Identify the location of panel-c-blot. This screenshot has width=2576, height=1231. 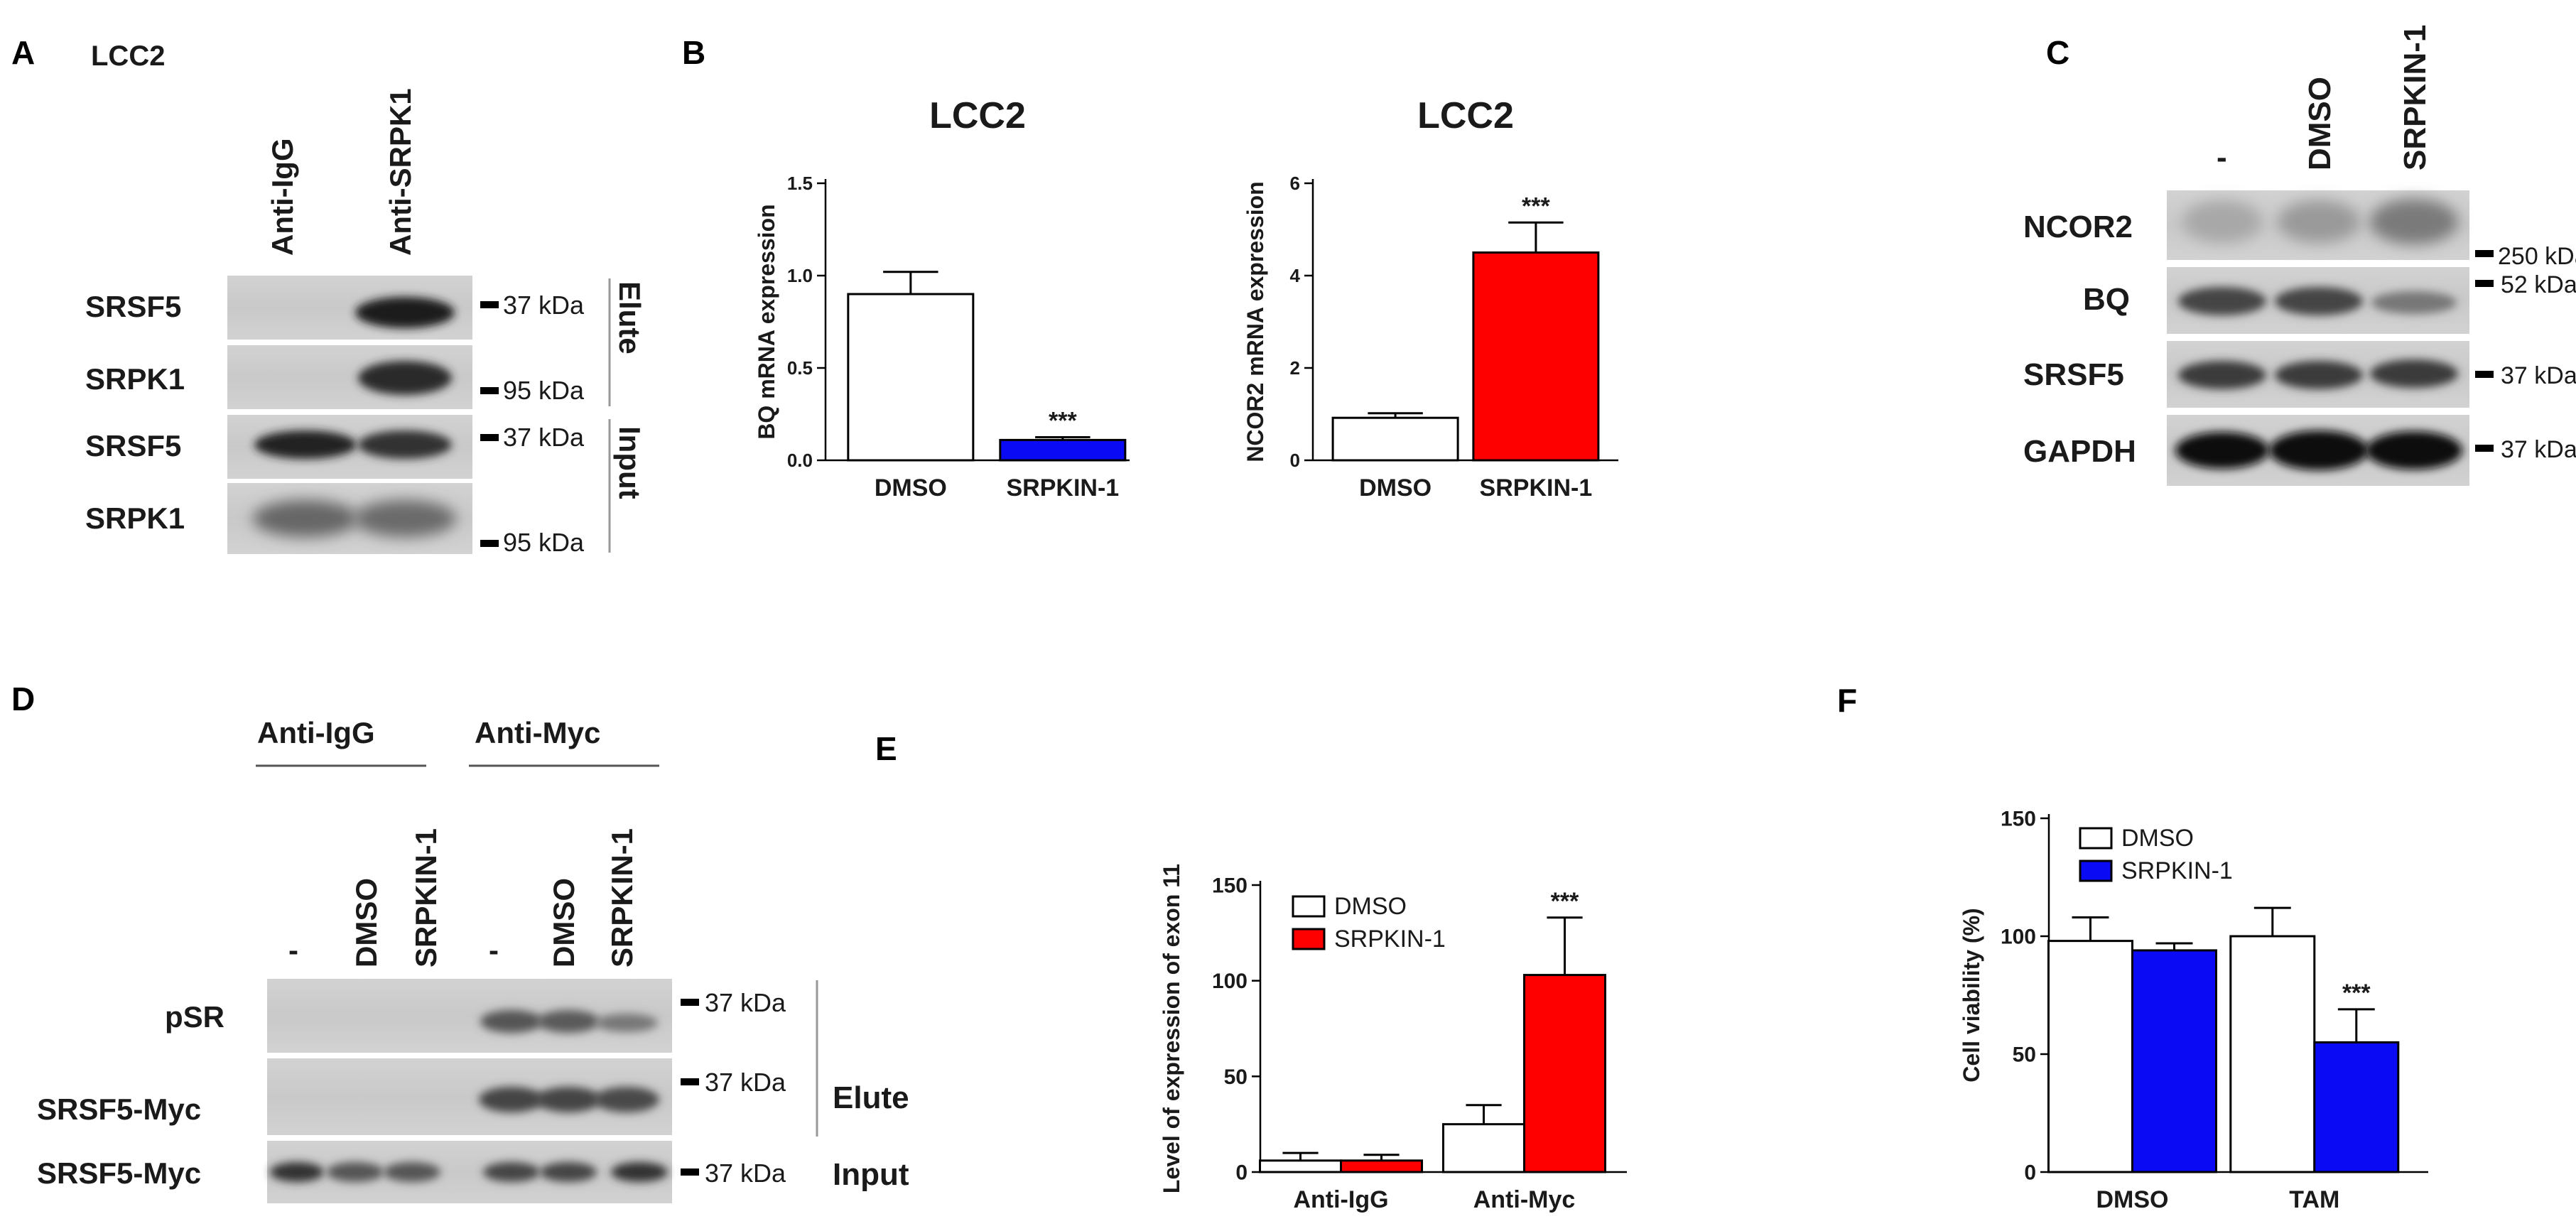
(2318, 338).